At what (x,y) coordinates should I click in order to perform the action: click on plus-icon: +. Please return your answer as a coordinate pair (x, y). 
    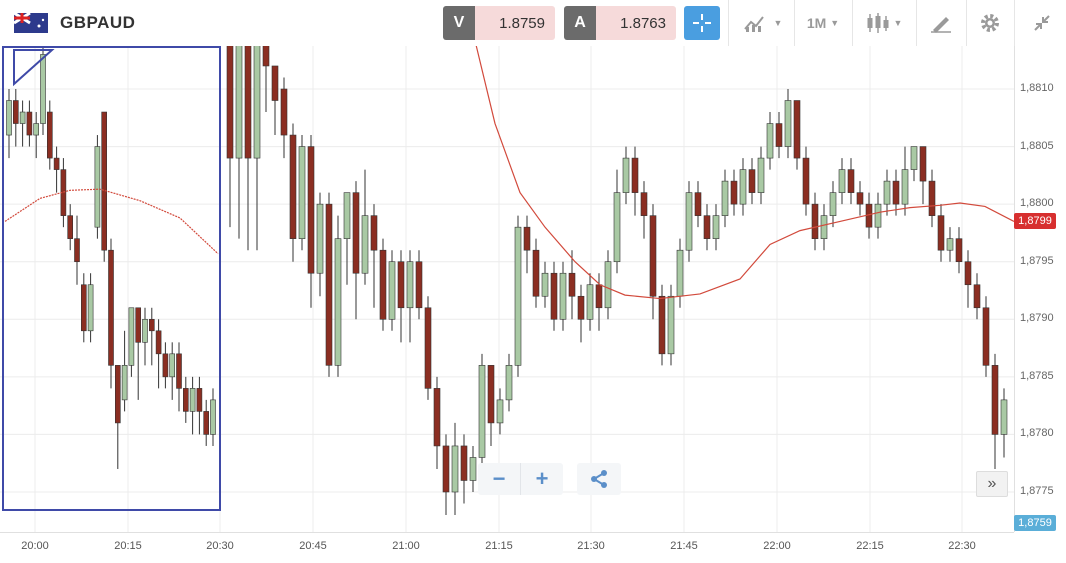
    Looking at the image, I should click on (542, 478).